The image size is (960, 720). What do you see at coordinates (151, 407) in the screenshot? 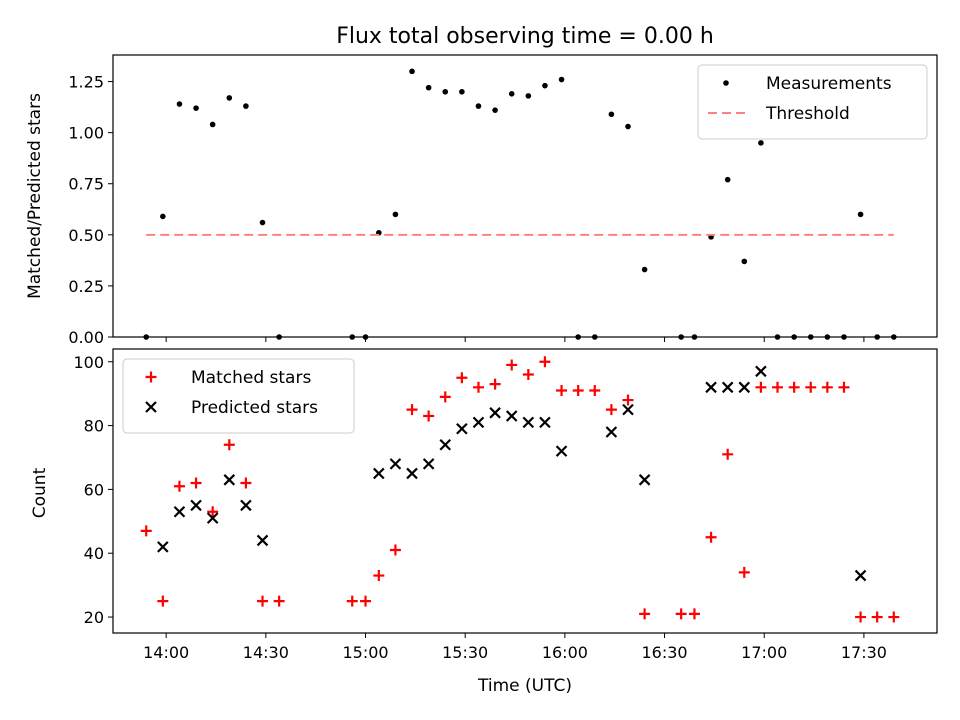
I see `legend-predicted-marker` at bounding box center [151, 407].